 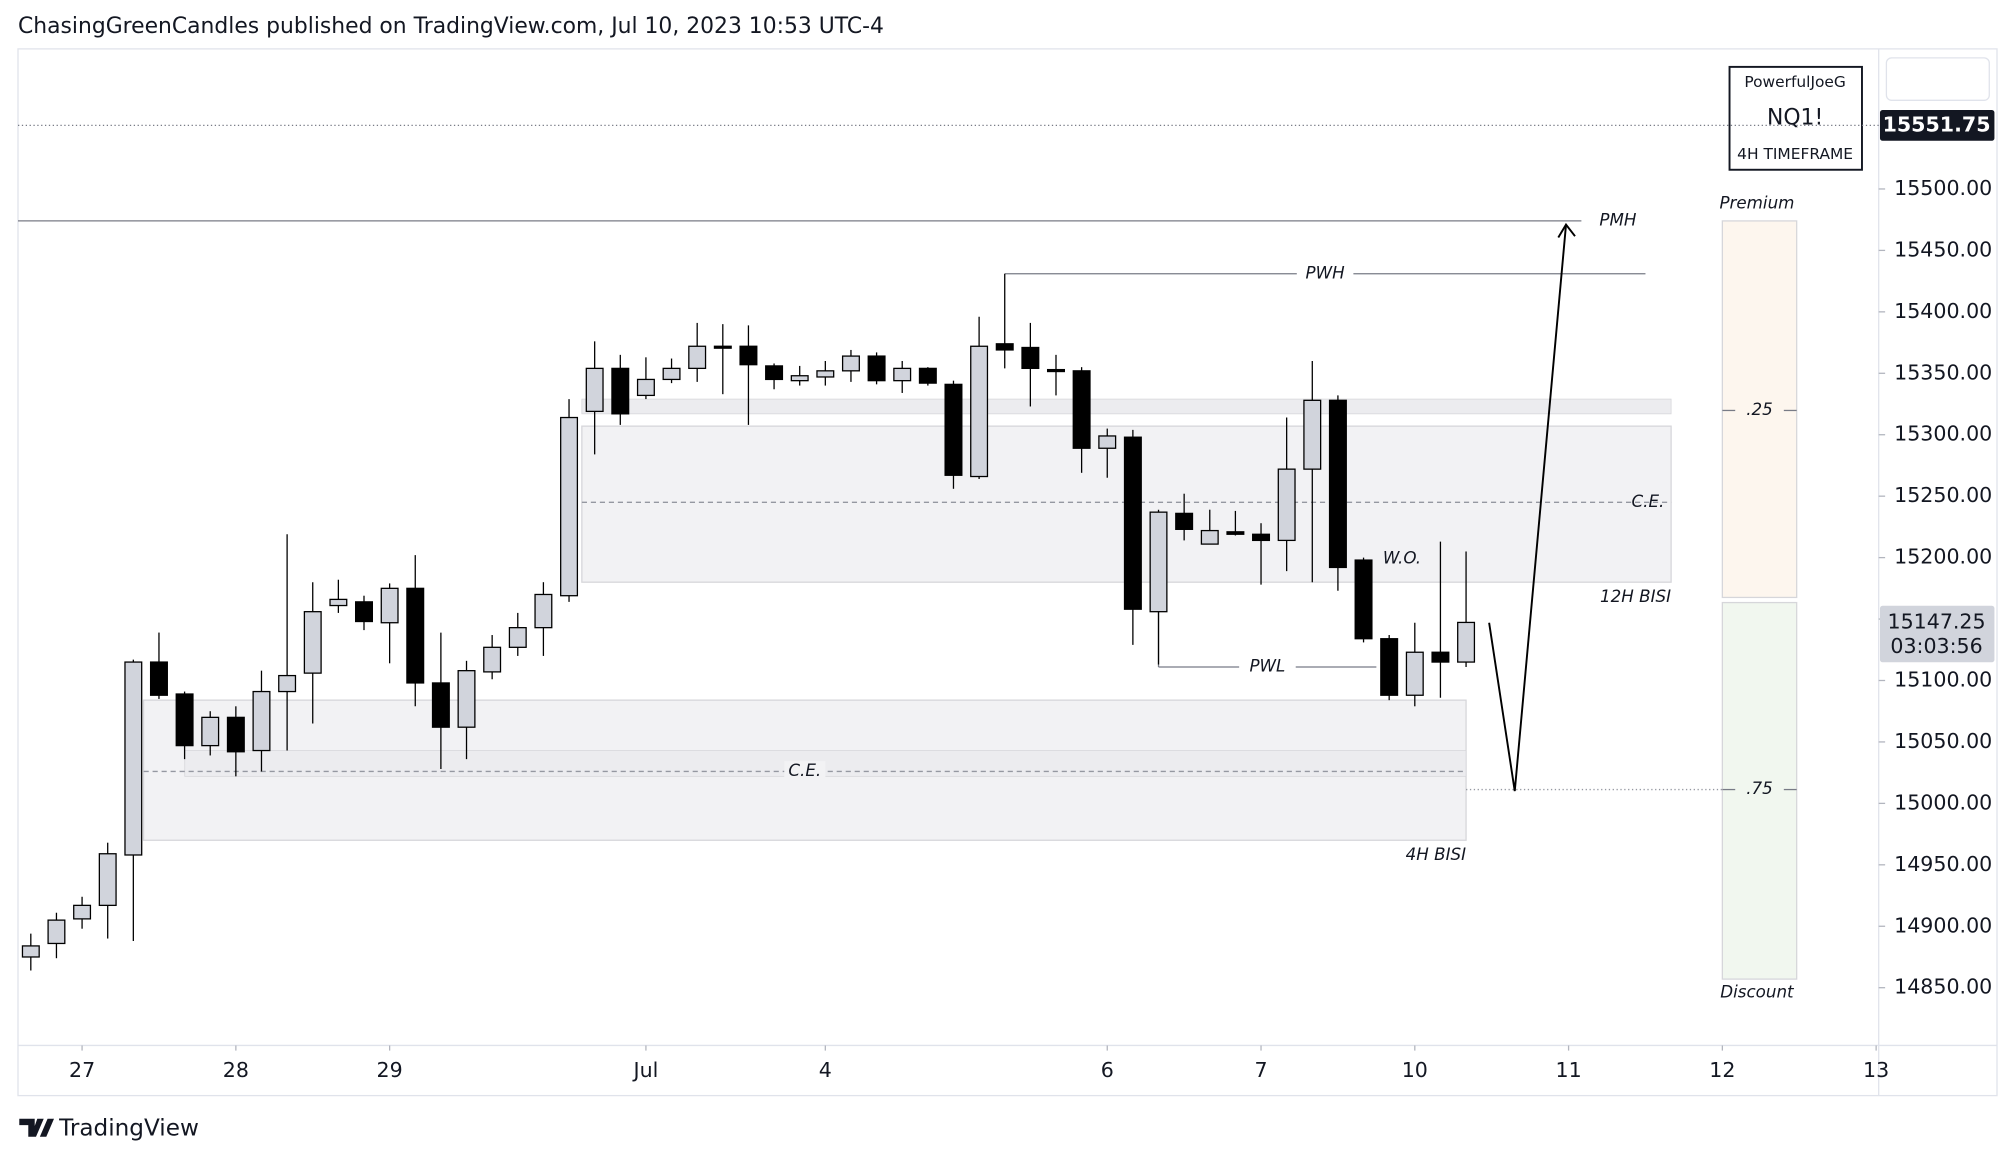 What do you see at coordinates (1943, 802) in the screenshot?
I see `y-tick-label: 15000.00` at bounding box center [1943, 802].